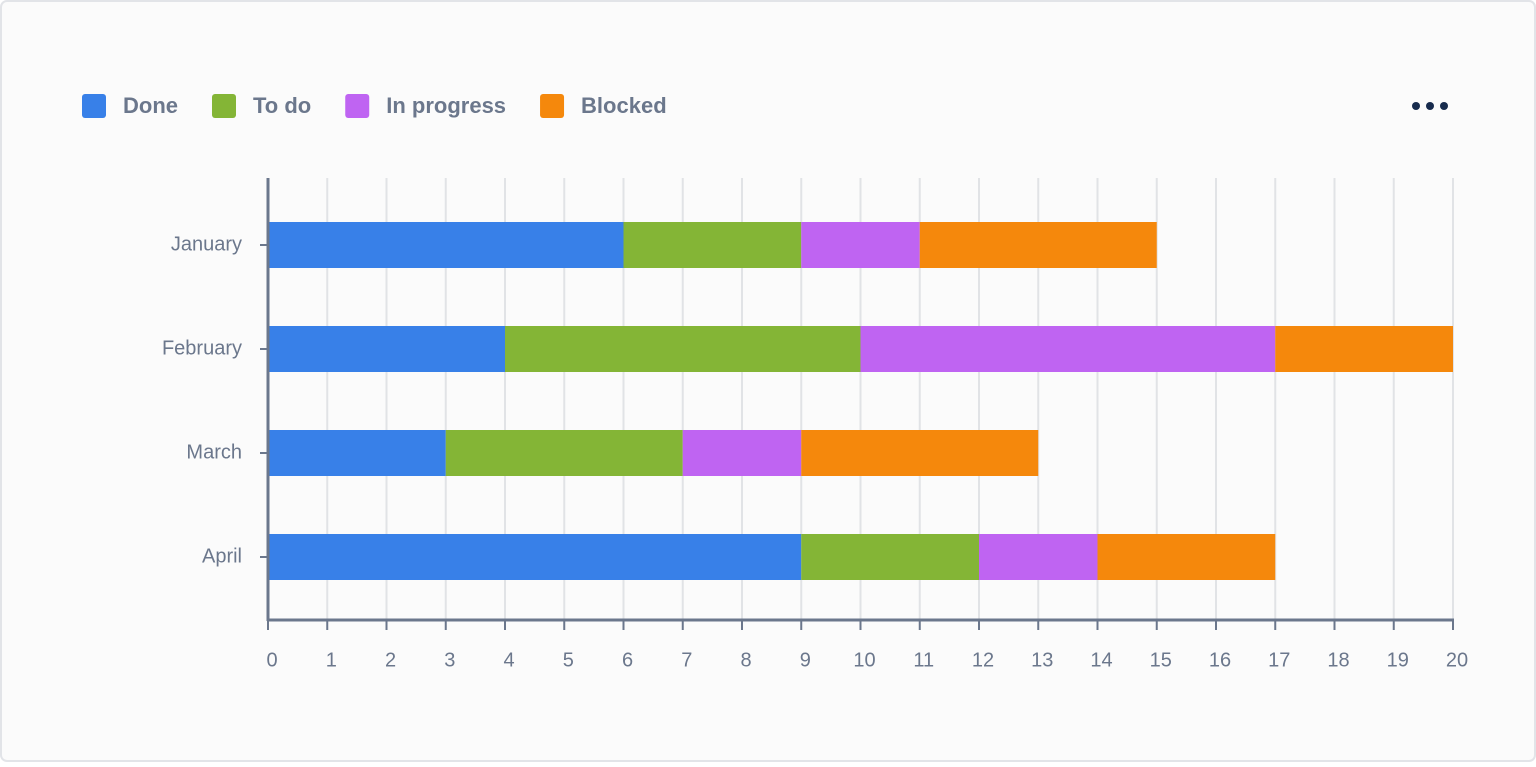  What do you see at coordinates (508, 660) in the screenshot?
I see `x-tick-label: 4` at bounding box center [508, 660].